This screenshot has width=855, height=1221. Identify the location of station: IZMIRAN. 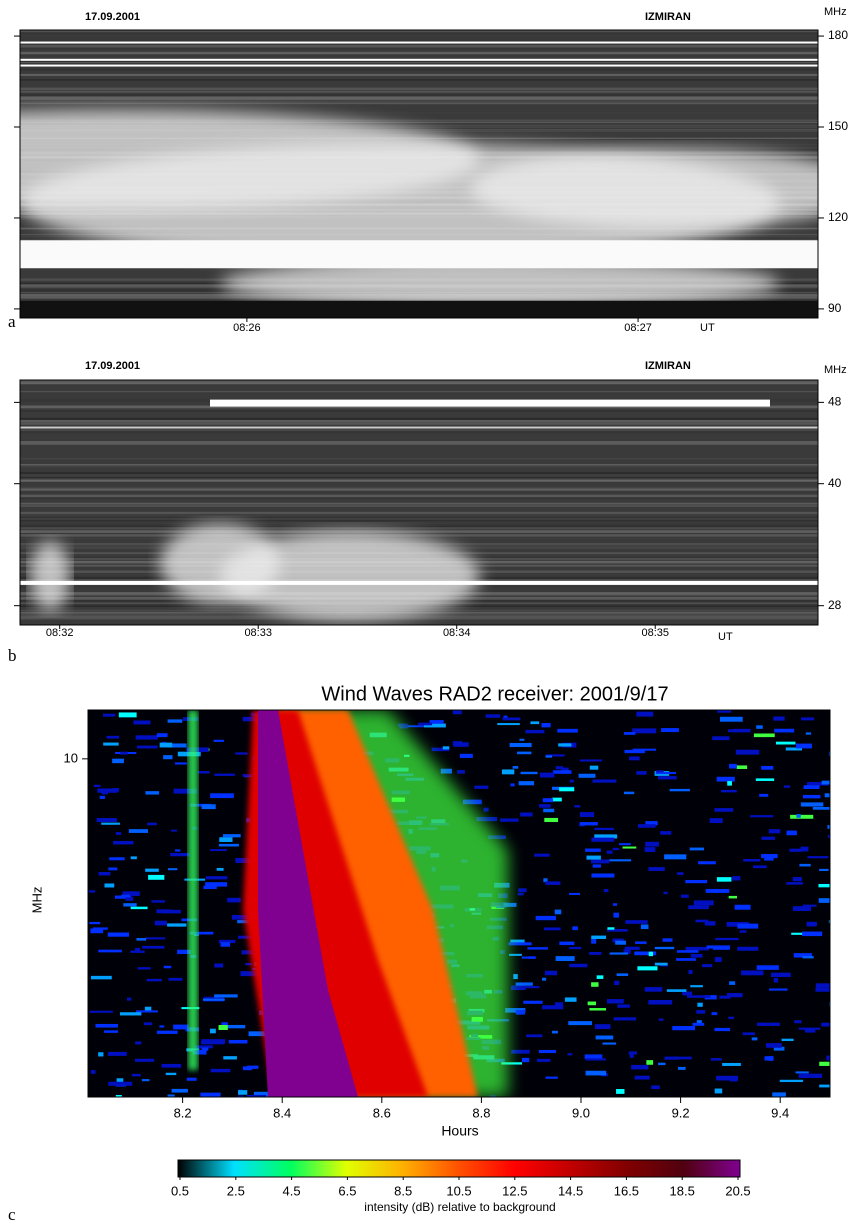
(668, 366).